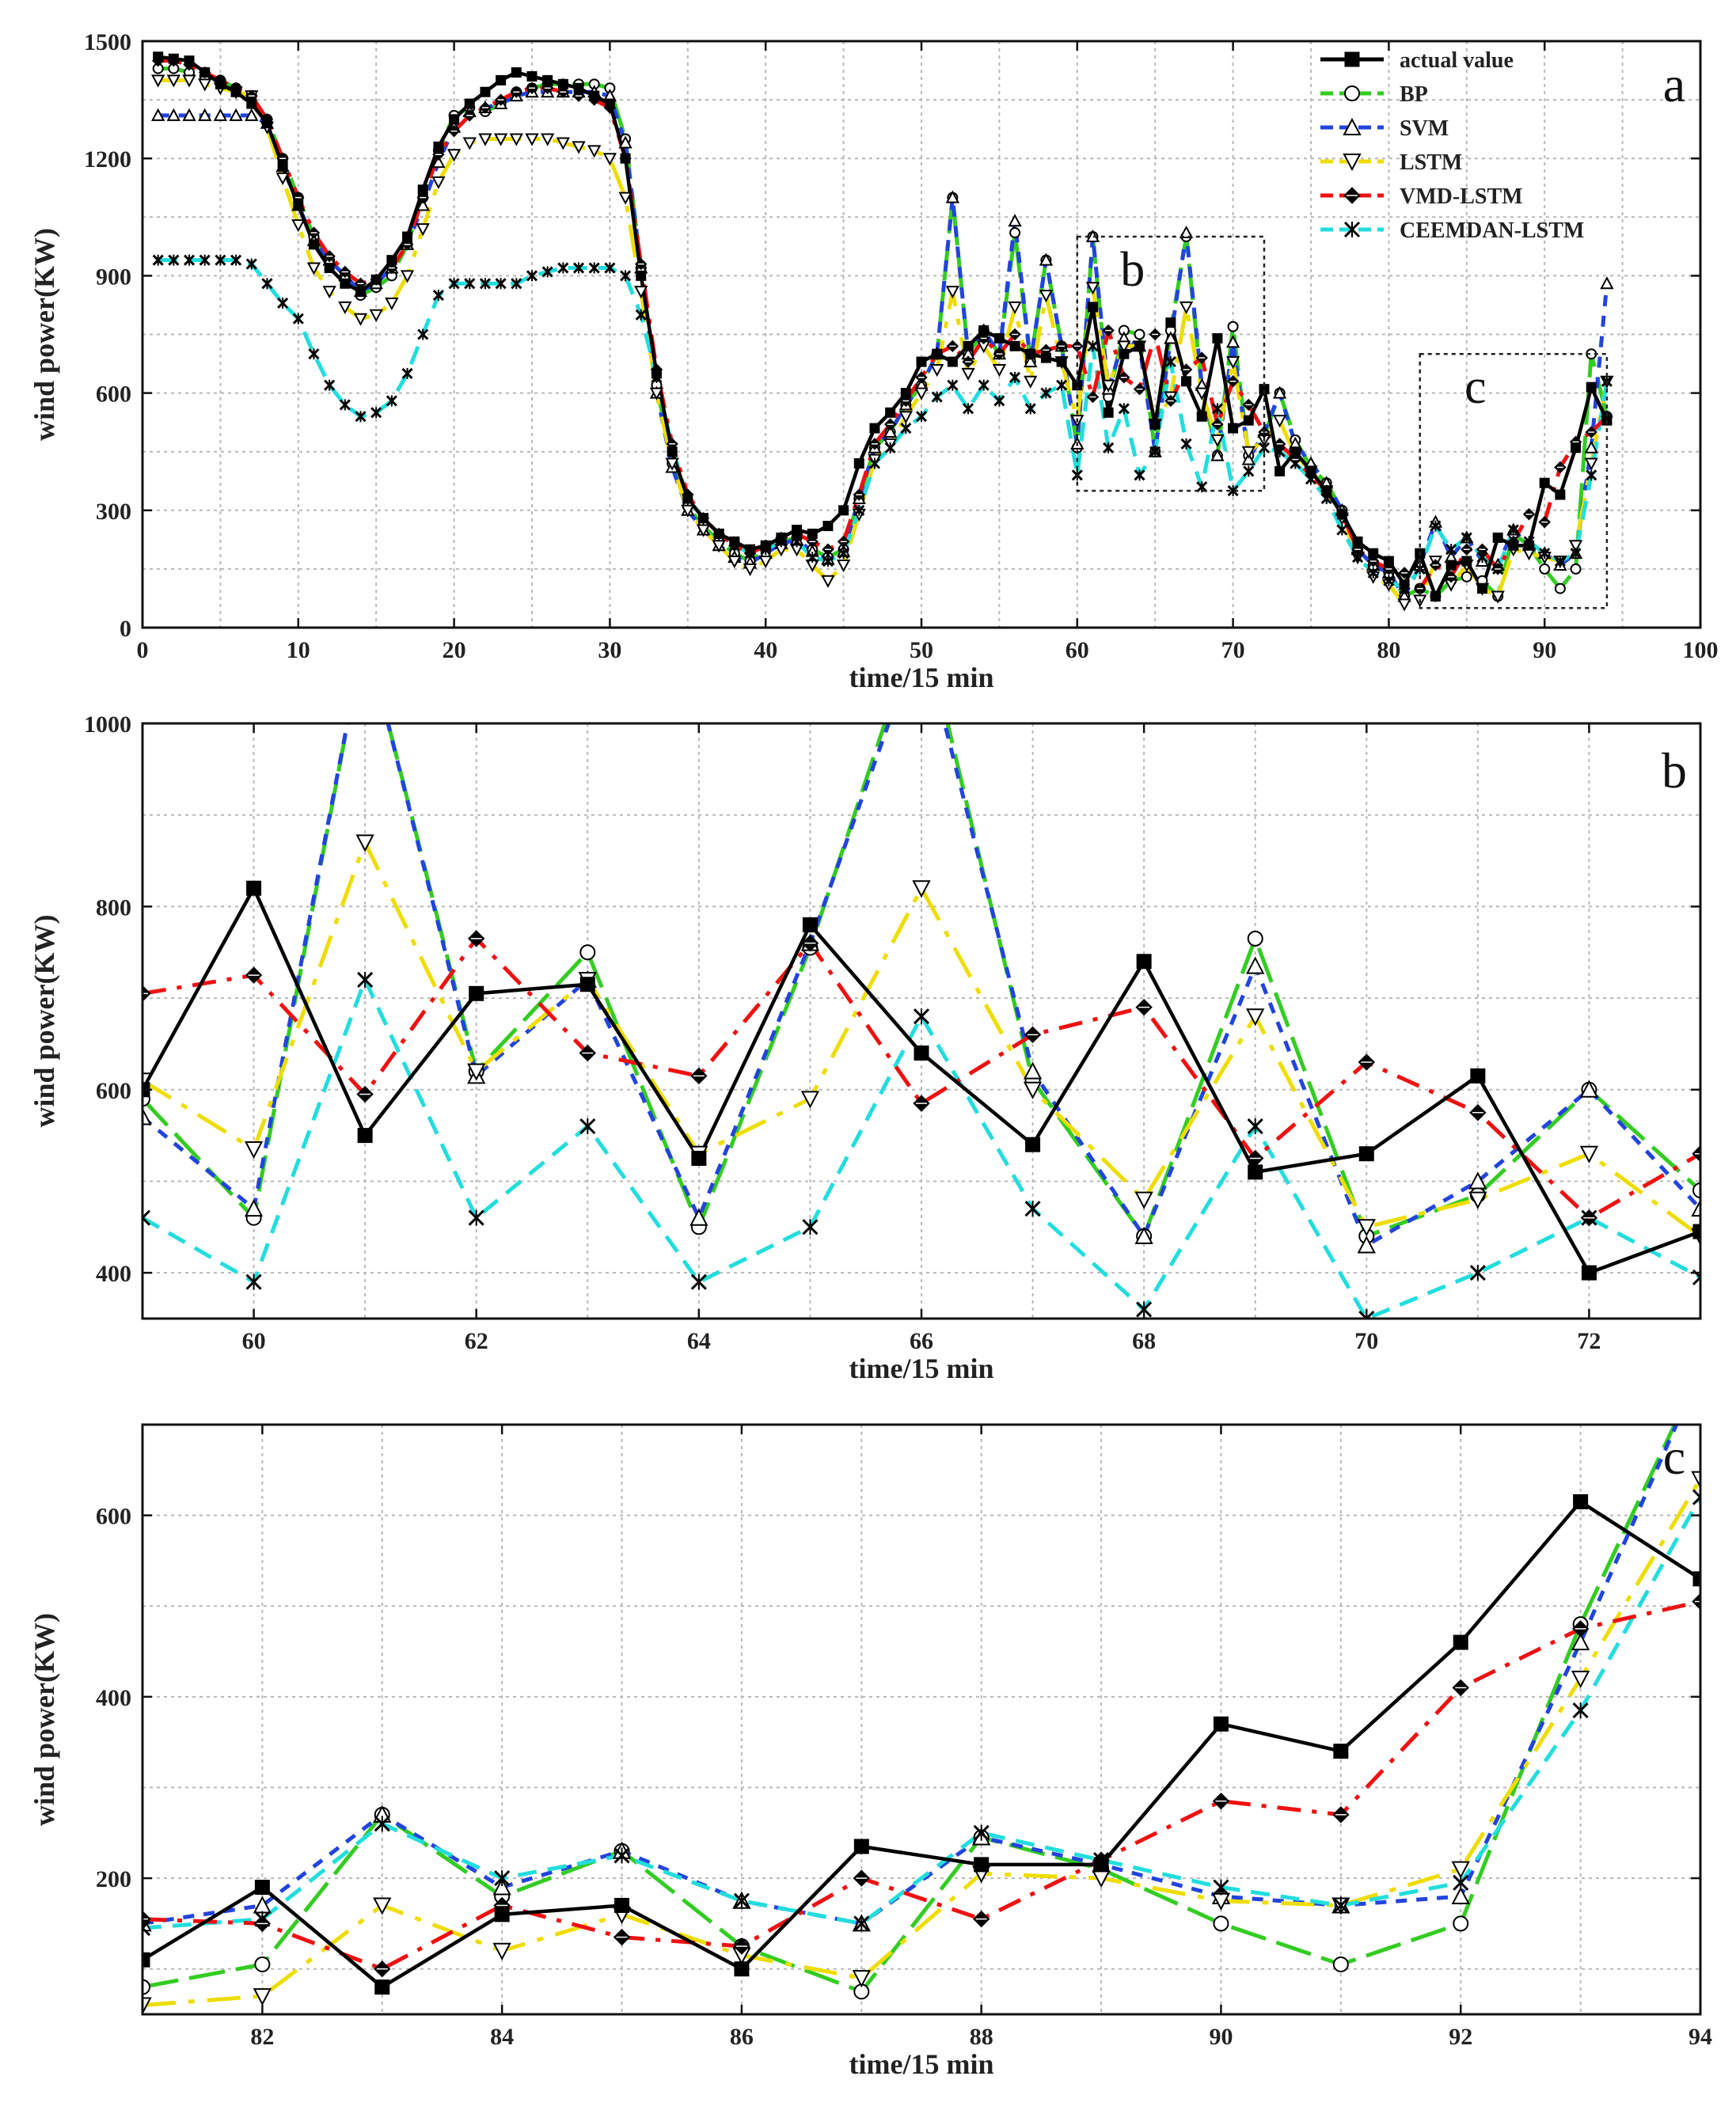 This screenshot has width=1736, height=2114. Describe the element at coordinates (113, 907) in the screenshot. I see `y-tick-label: 800` at that location.